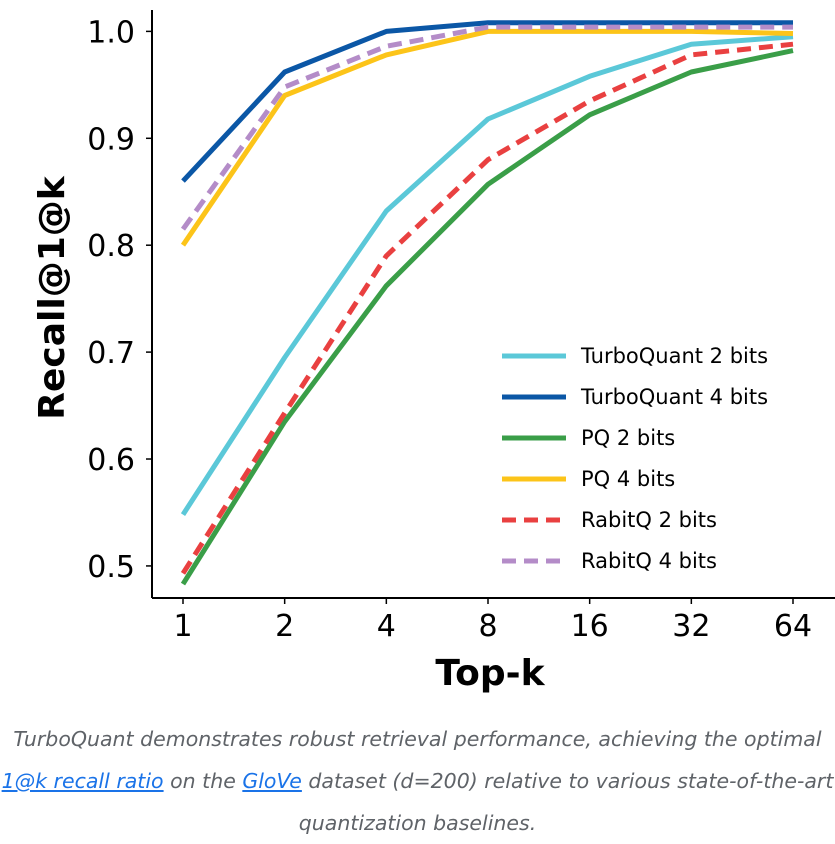 The image size is (835, 844). What do you see at coordinates (386, 626) in the screenshot?
I see `x-tick-label: 4` at bounding box center [386, 626].